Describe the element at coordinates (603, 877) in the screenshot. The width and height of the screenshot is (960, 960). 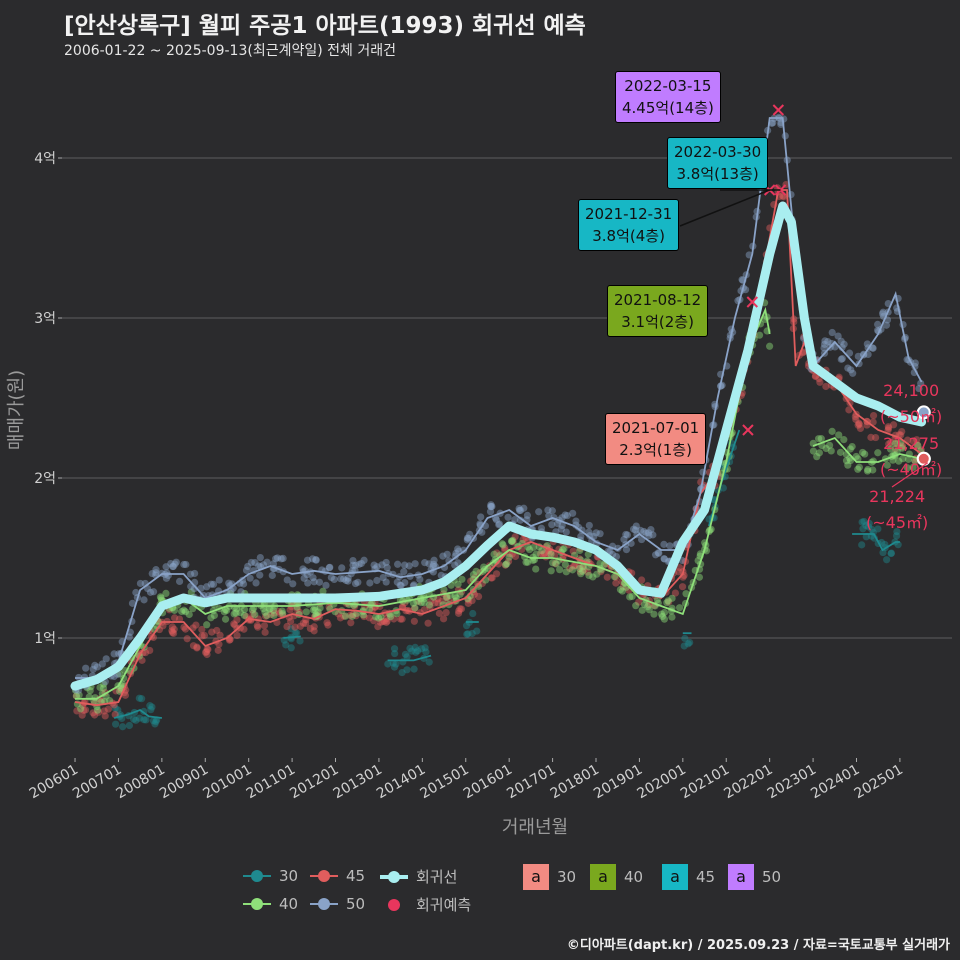
I see `legend-box-swatch: a` at that location.